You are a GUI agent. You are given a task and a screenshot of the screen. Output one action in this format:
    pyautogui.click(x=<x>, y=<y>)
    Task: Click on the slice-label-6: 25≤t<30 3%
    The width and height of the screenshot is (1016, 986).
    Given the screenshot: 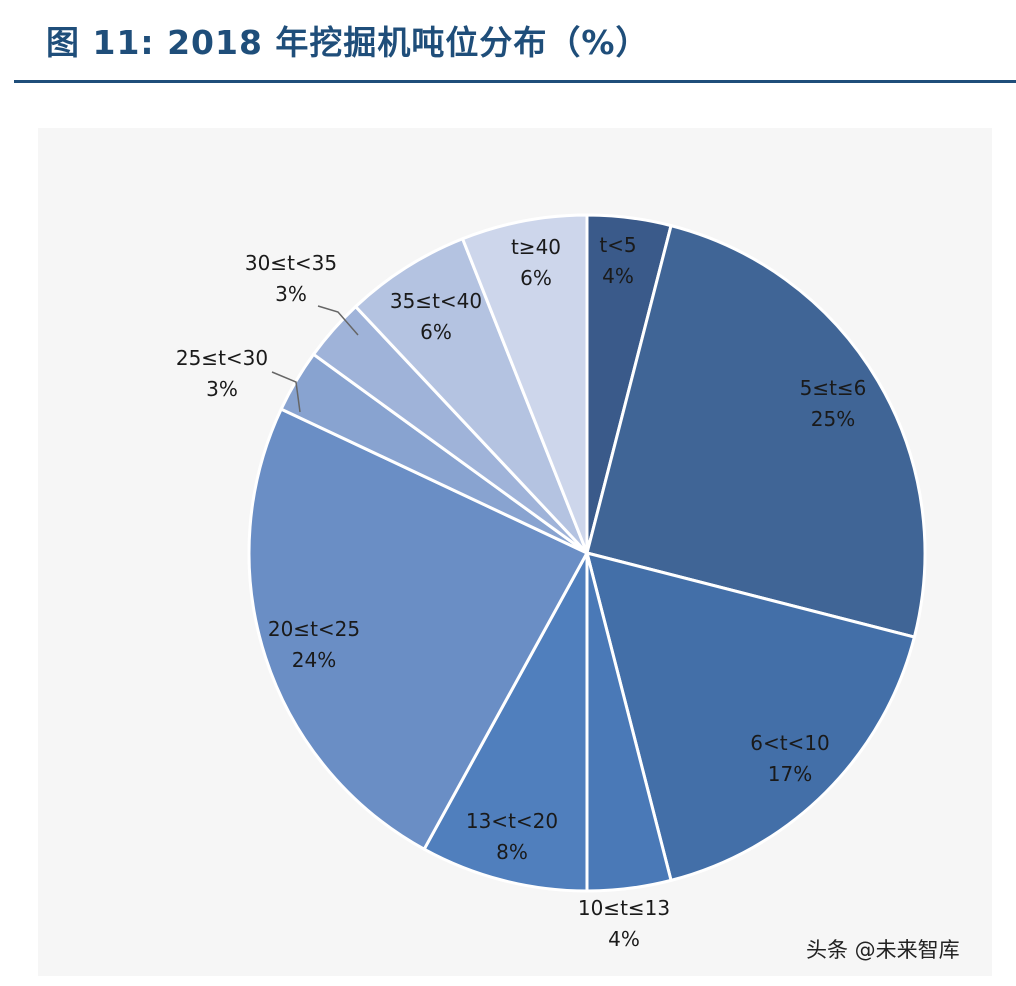 What is the action you would take?
    pyautogui.click(x=222, y=373)
    